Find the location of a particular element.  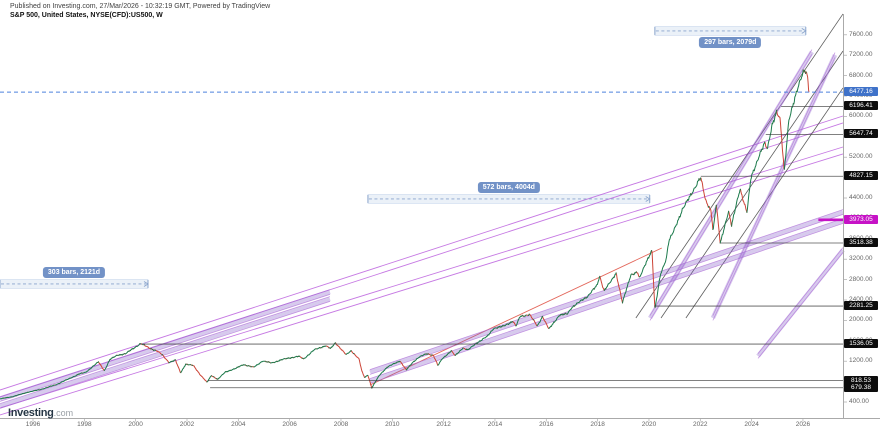

x-axis-tick-label: 2020 is located at coordinates (649, 424).